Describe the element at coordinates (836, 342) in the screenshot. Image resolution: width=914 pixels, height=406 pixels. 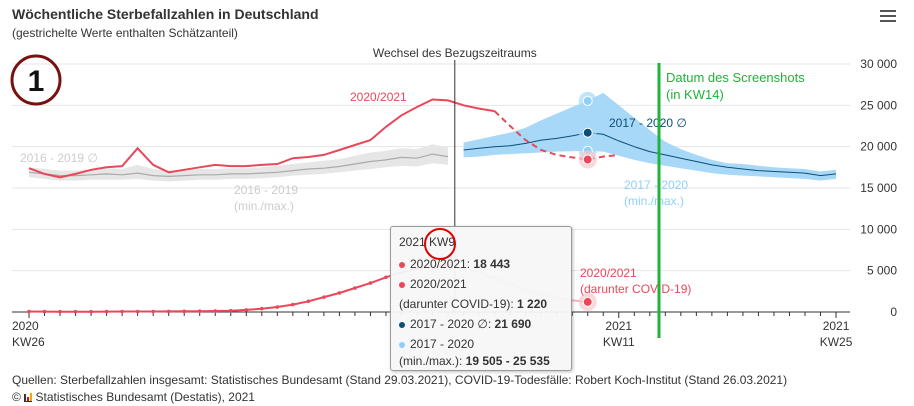
I see `x-tick-label: KW25` at that location.